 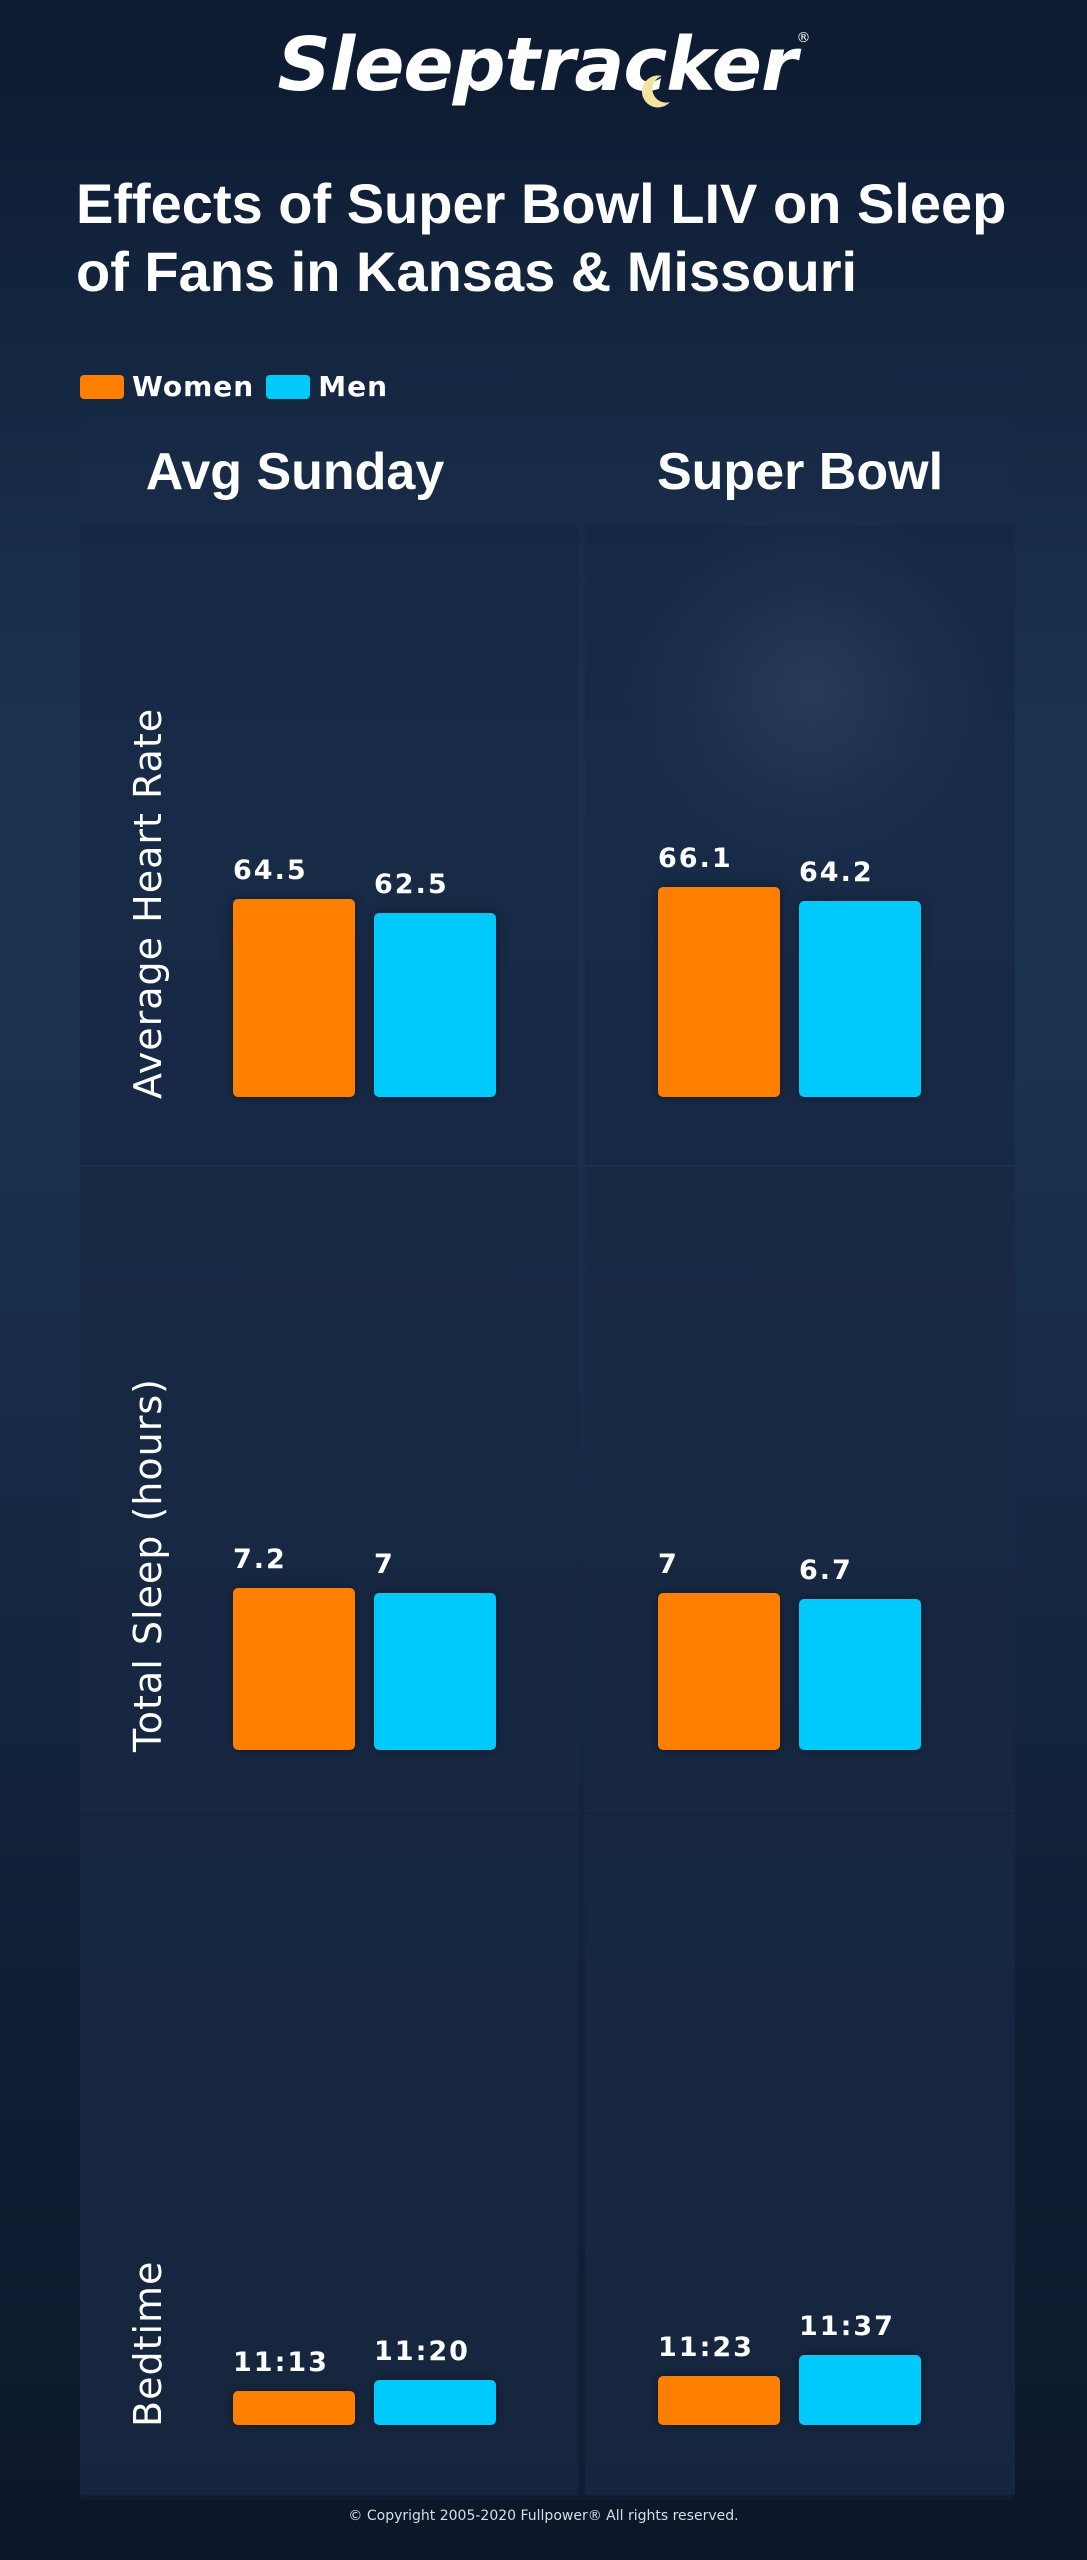 I want to click on logo-text: Sleeptracker, so click(x=537, y=65).